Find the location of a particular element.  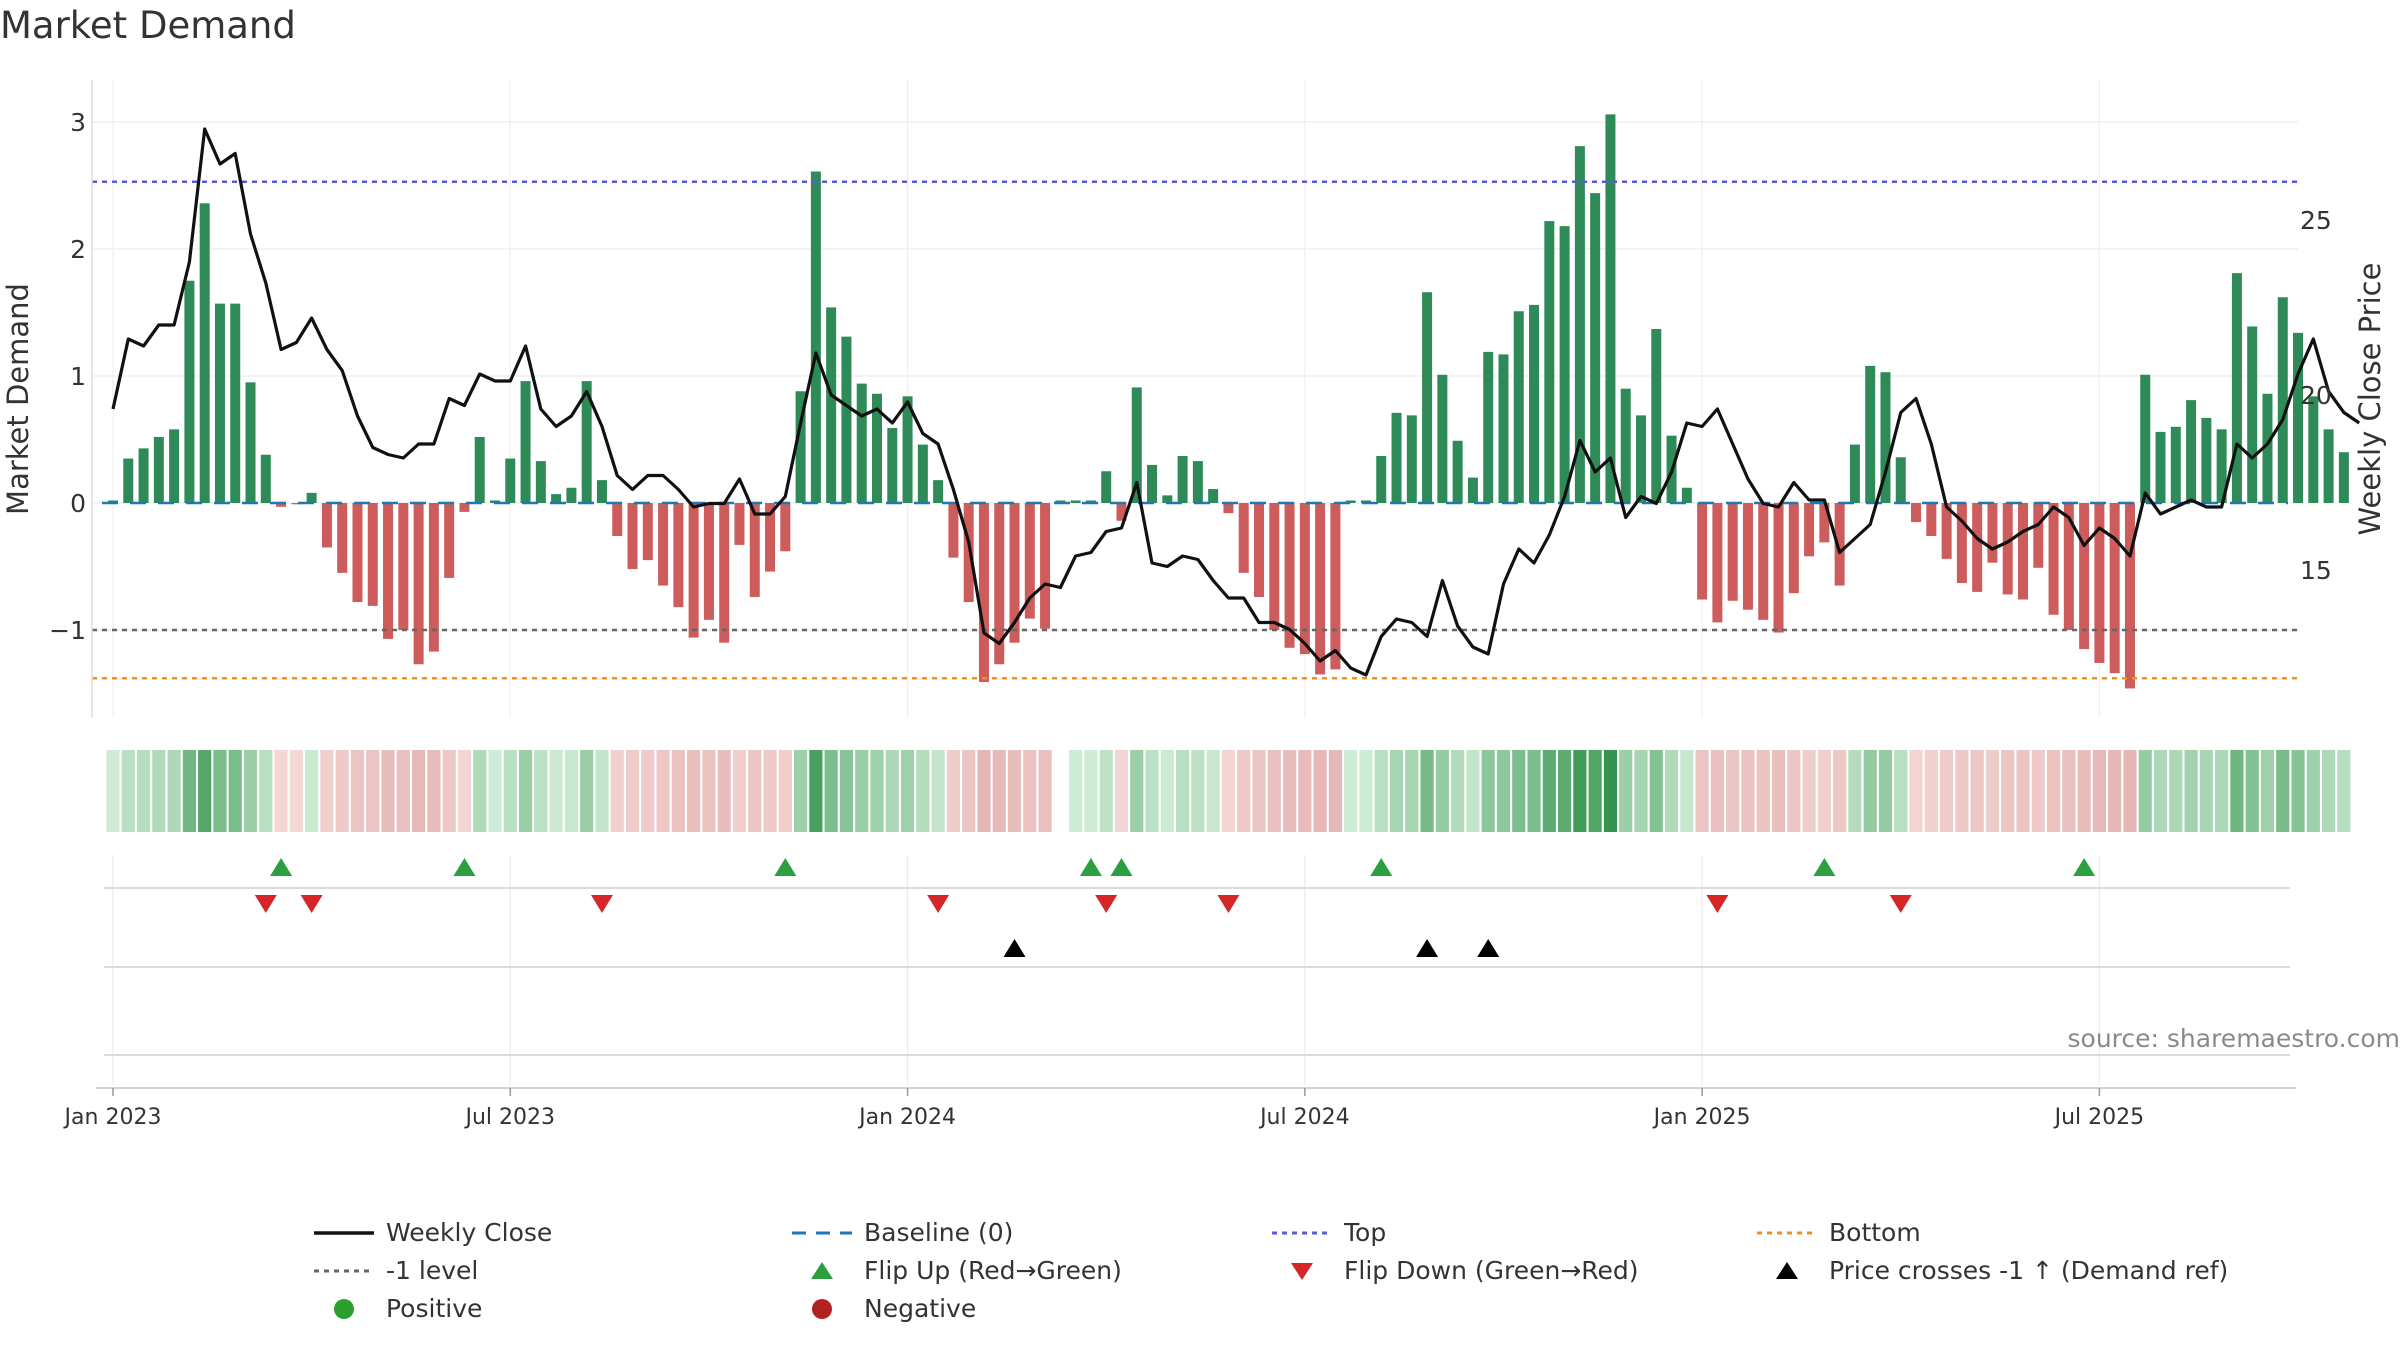

x-tick-label: Jan 2025 is located at coordinates (1701, 1117).